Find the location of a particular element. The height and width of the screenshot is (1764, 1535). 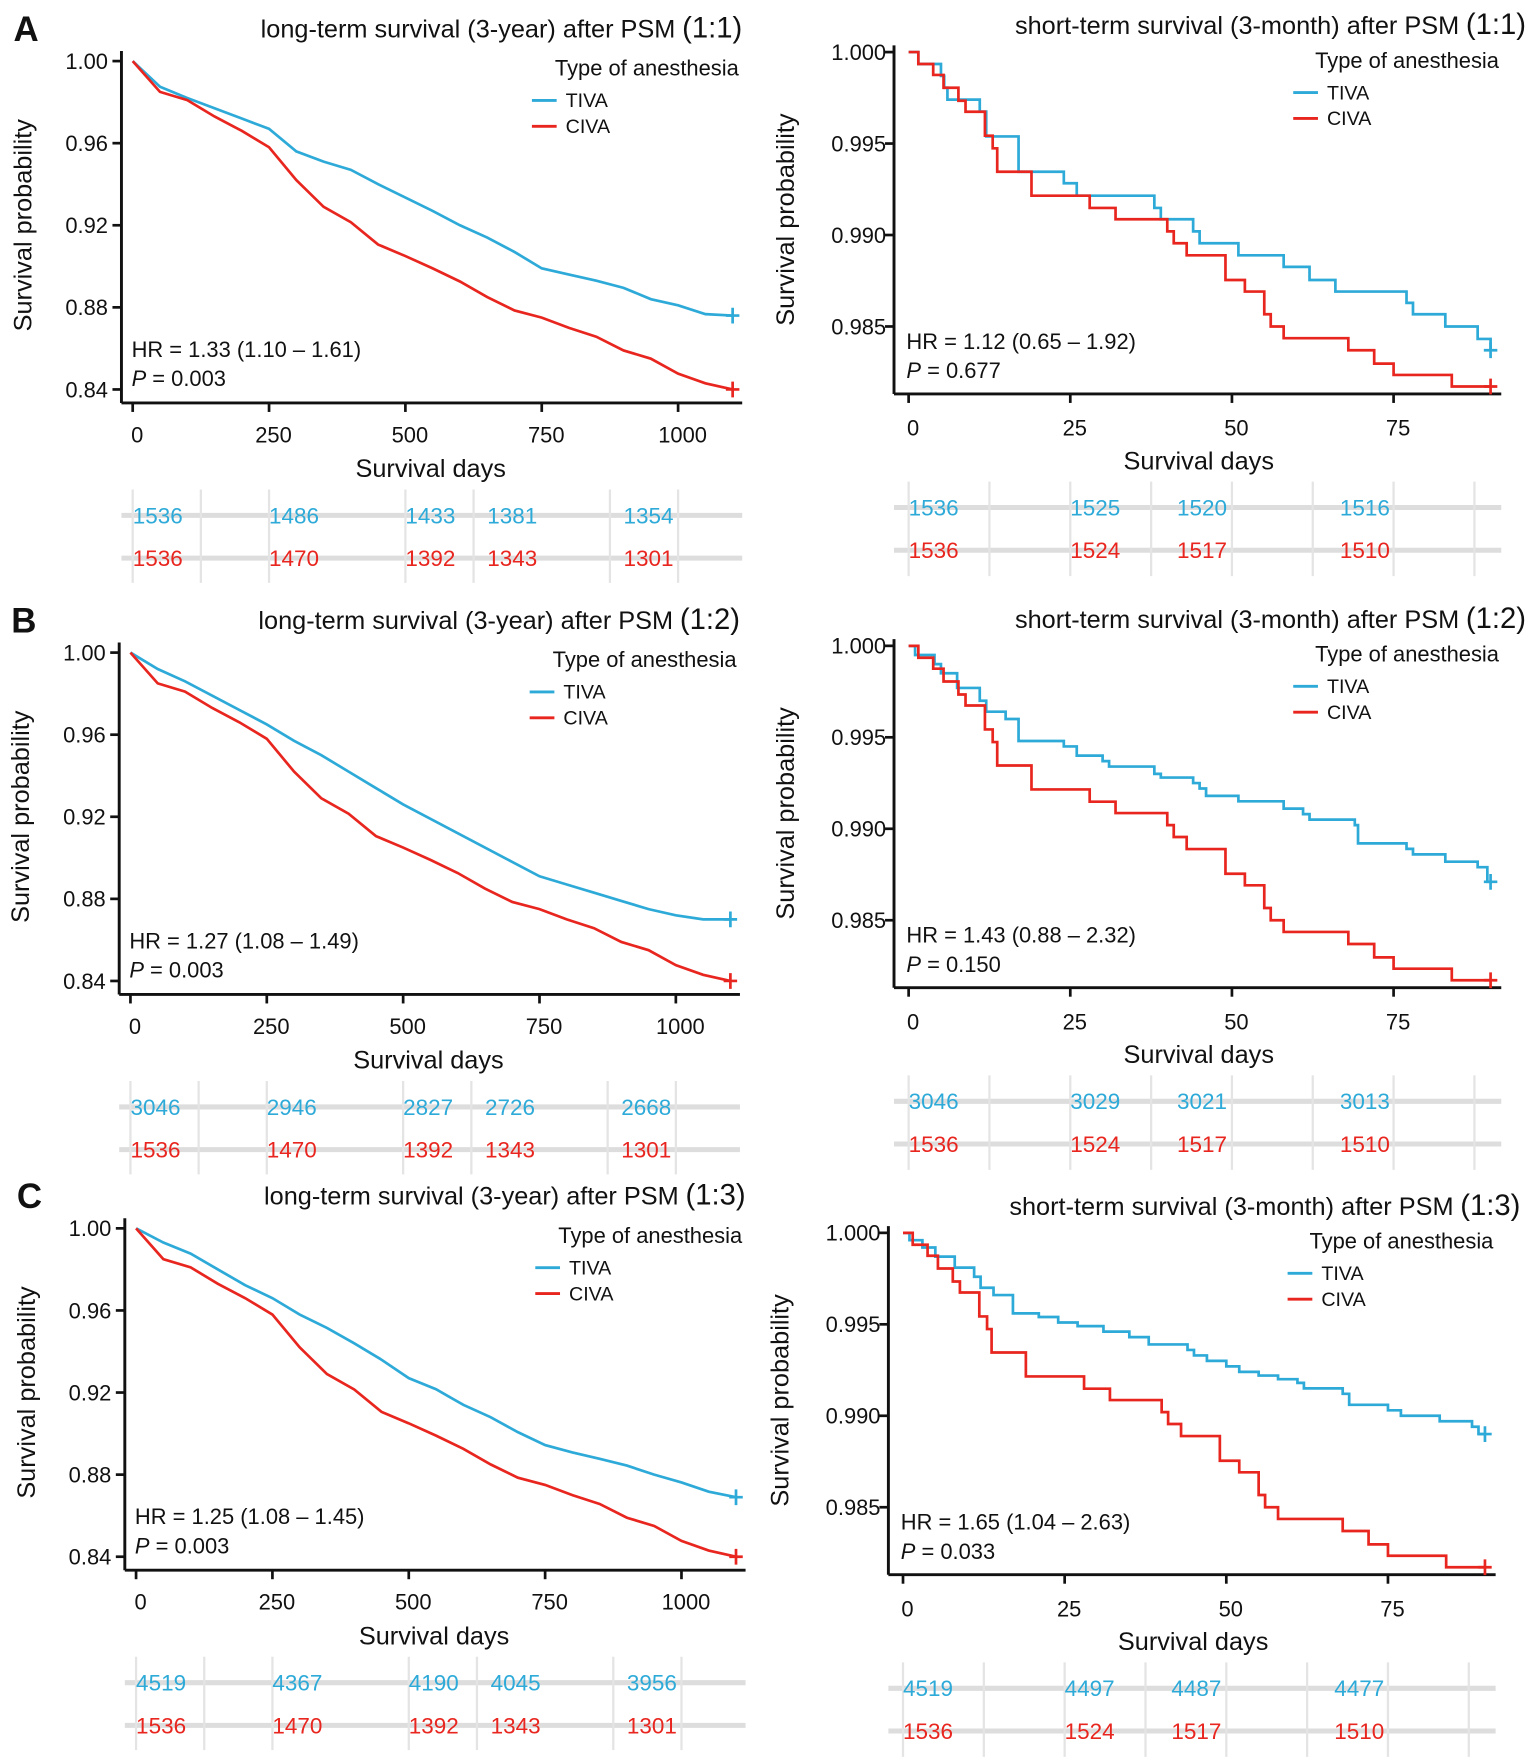

chart-title-ratio: (1:3) is located at coordinates (1490, 1206).